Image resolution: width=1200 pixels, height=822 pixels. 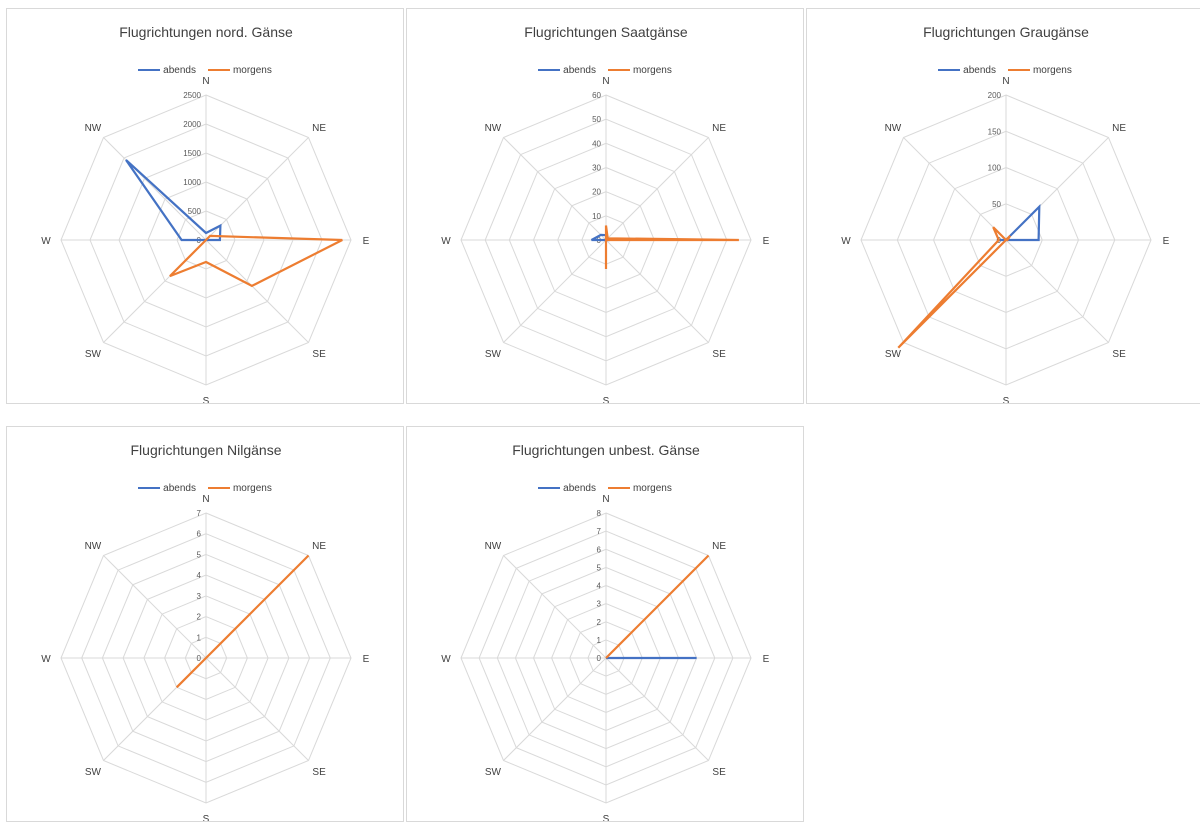 I want to click on tick-label: 20, so click(x=596, y=192).